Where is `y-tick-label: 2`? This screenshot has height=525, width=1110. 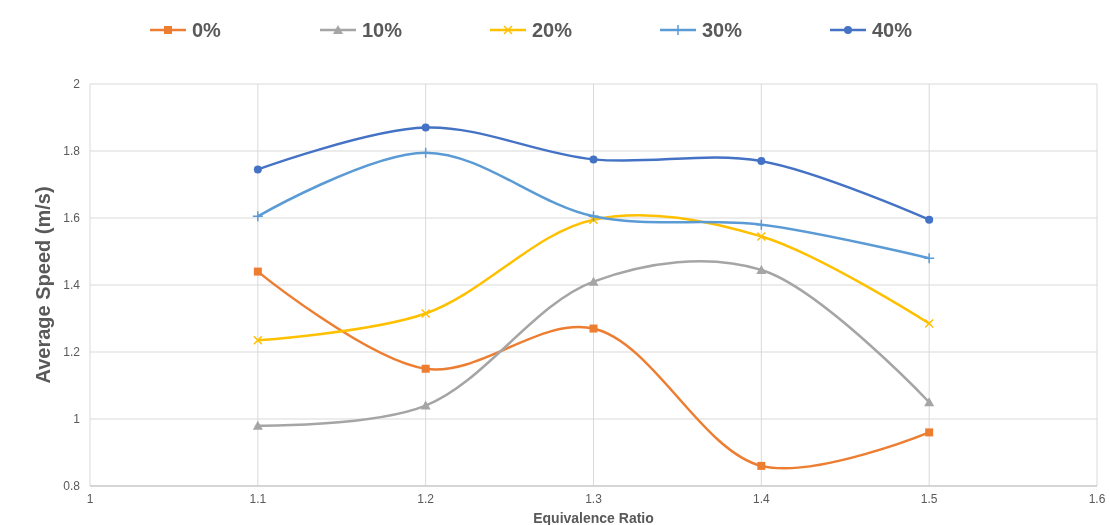
y-tick-label: 2 is located at coordinates (77, 84).